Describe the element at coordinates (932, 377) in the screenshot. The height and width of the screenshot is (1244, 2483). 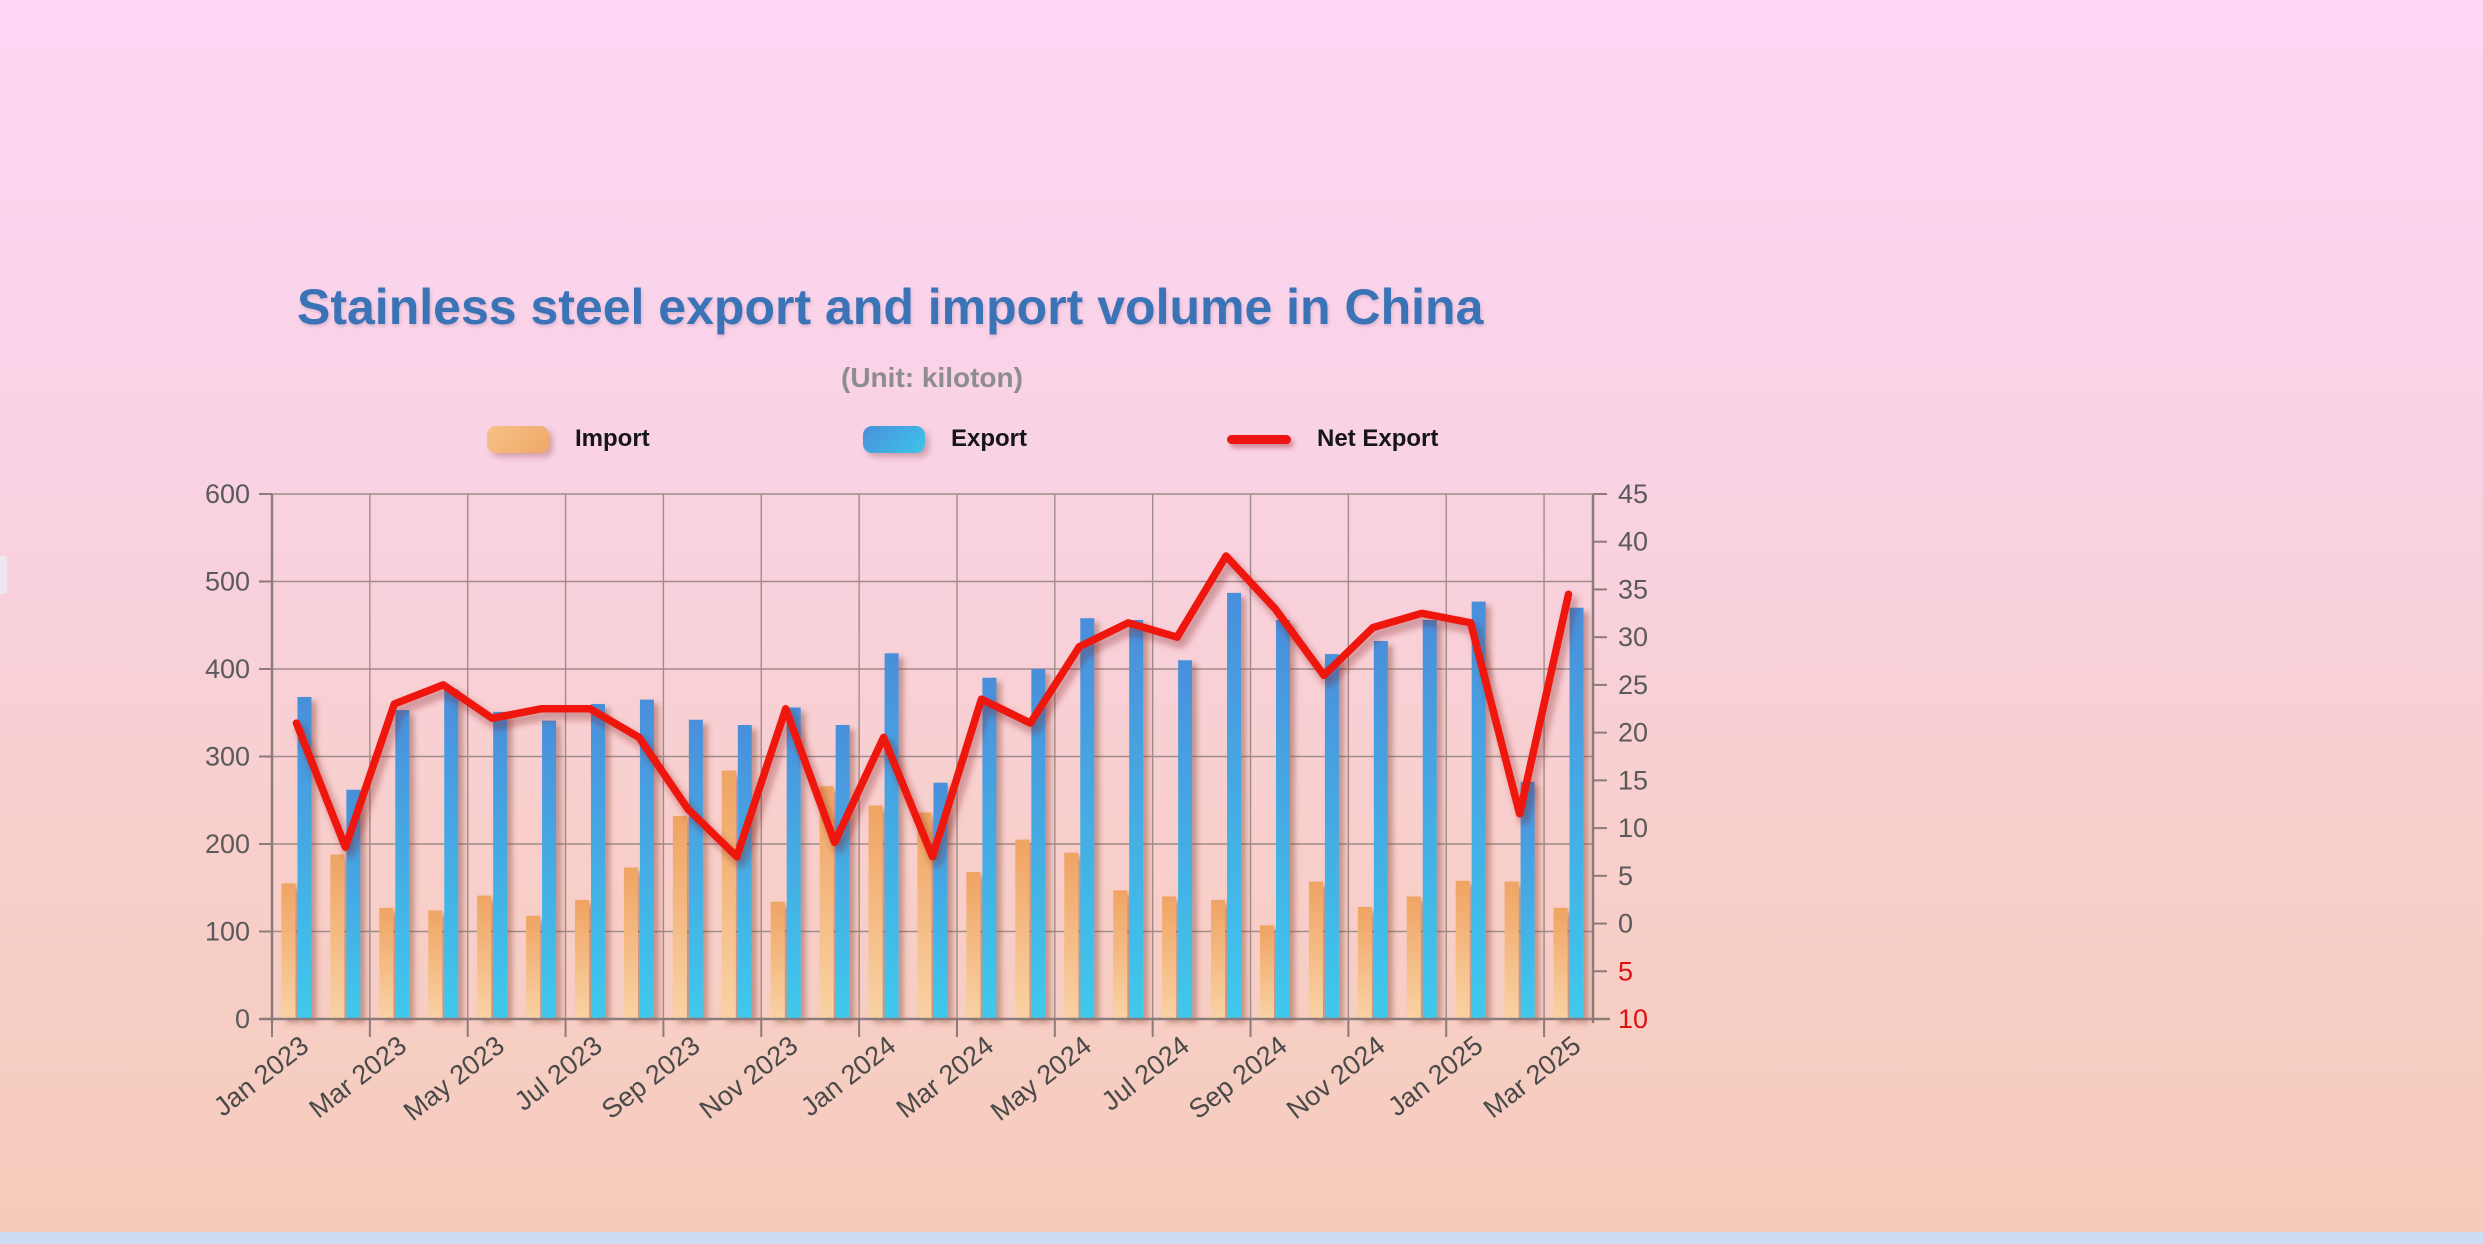
I see `chart-subtitle: (Unit: kiloton)` at that location.